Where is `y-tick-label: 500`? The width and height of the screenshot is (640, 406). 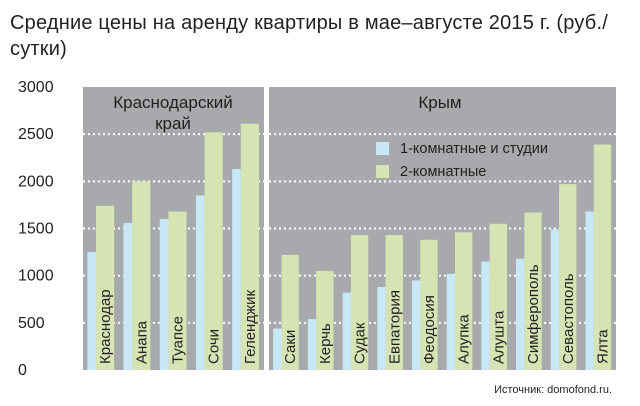 y-tick-label: 500 is located at coordinates (31, 323).